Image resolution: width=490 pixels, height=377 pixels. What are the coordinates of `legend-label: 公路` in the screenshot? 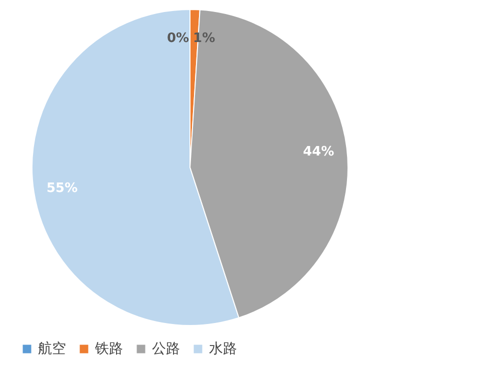 It's located at (166, 349).